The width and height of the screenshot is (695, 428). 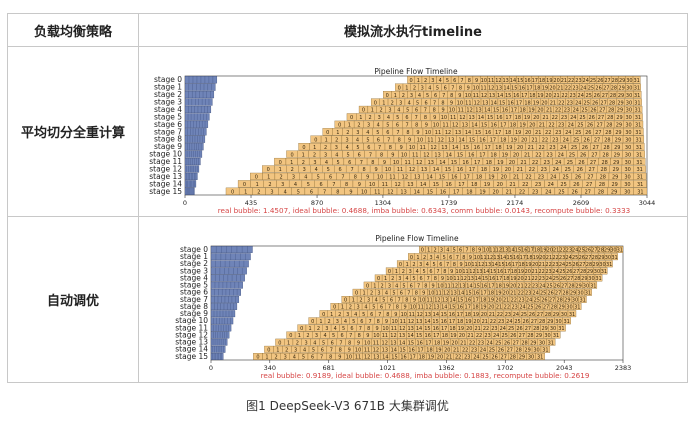 What do you see at coordinates (165, 176) in the screenshot?
I see `stage-label: stage 13` at bounding box center [165, 176].